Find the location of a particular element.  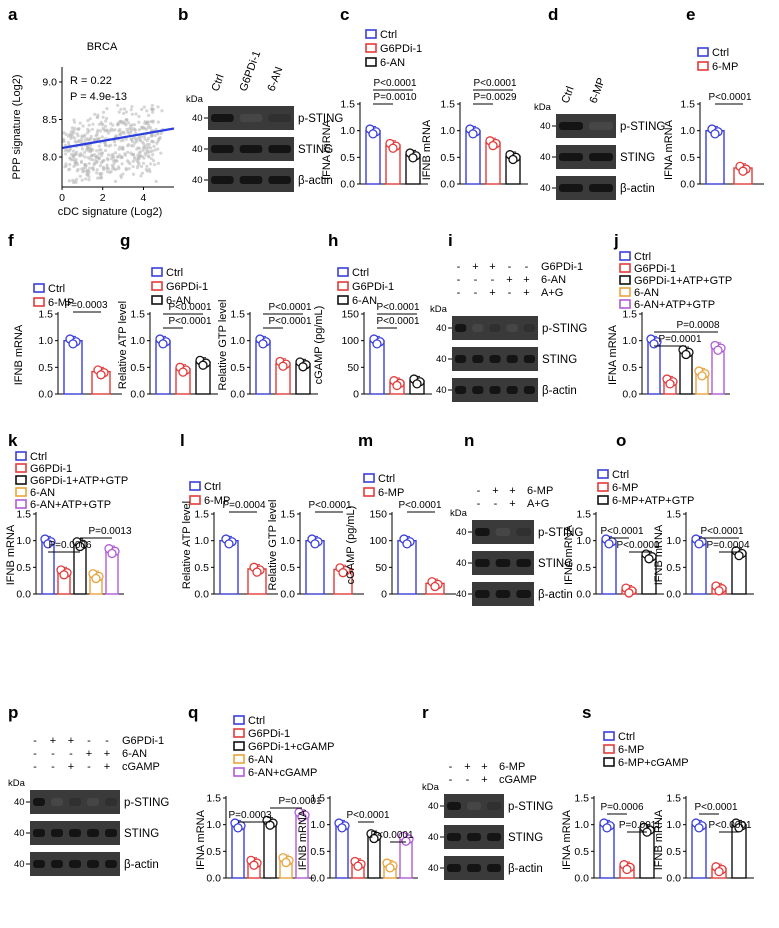

legend-item-j: Ctrl is located at coordinates (642, 257).